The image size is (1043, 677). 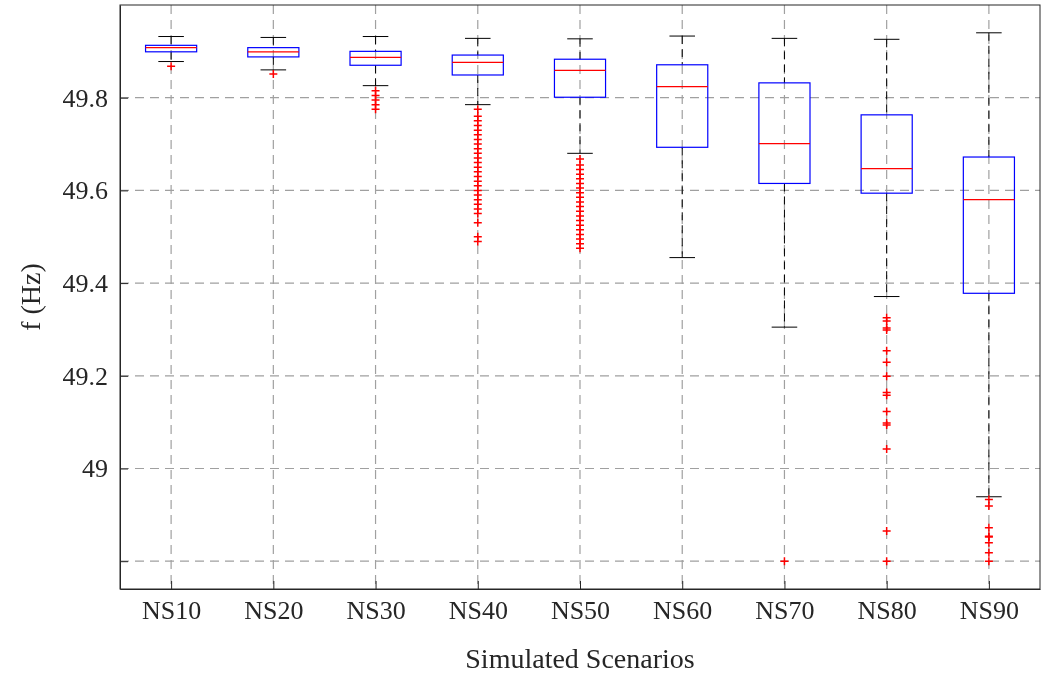 I want to click on x-tick-label: NS80, so click(x=887, y=611).